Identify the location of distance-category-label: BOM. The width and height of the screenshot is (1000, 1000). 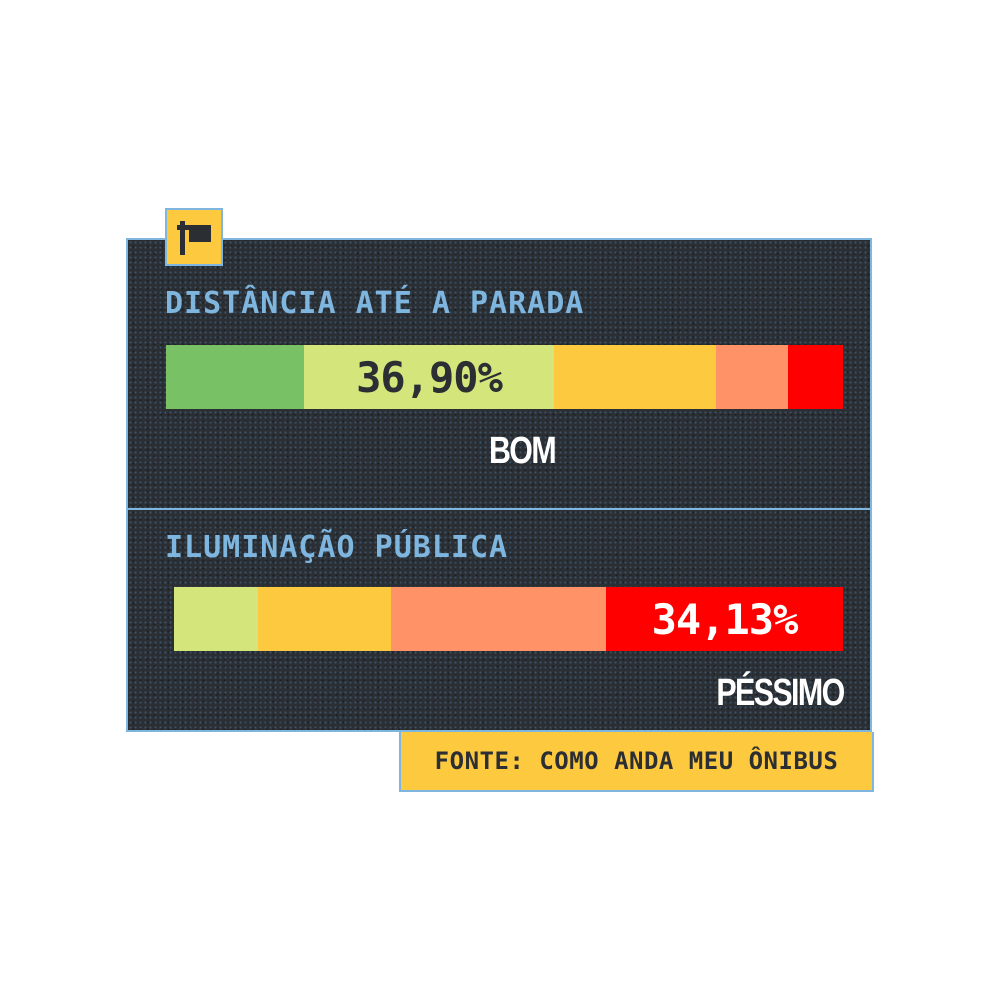
(522, 451).